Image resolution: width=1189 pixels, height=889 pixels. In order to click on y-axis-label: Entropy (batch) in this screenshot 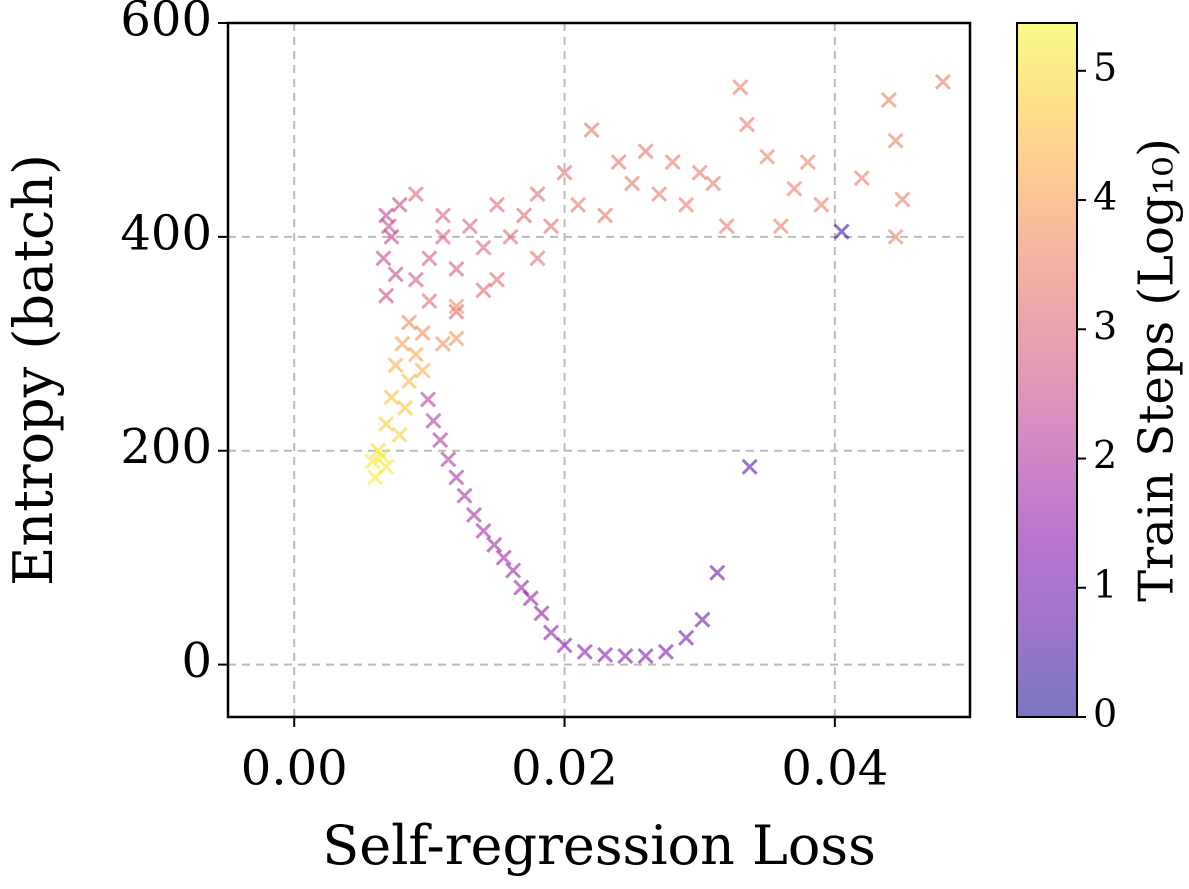, I will do `click(33, 370)`.